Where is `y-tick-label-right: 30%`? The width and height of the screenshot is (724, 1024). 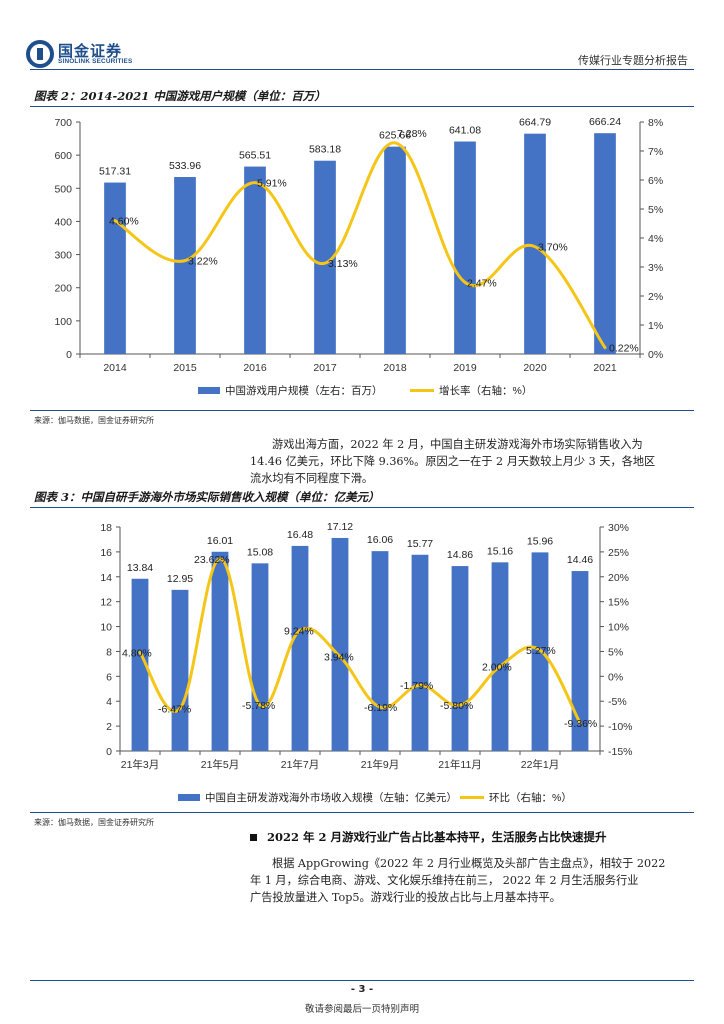
y-tick-label-right: 30% is located at coordinates (618, 528).